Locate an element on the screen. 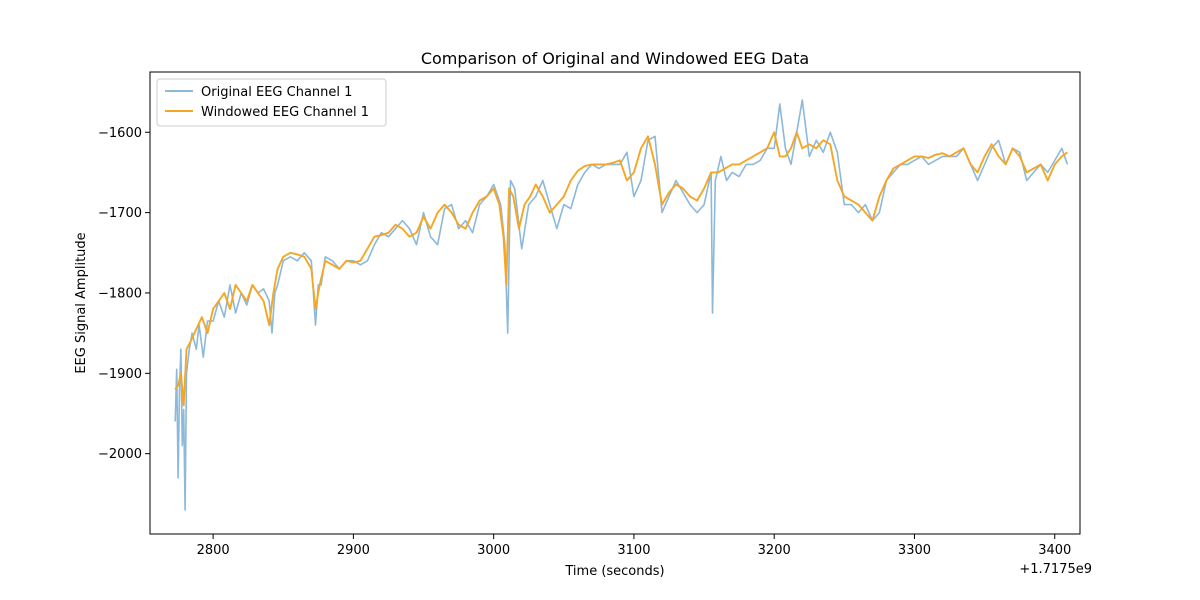 Image resolution: width=1200 pixels, height=600 pixels. x-tick-label: 3200 is located at coordinates (774, 550).